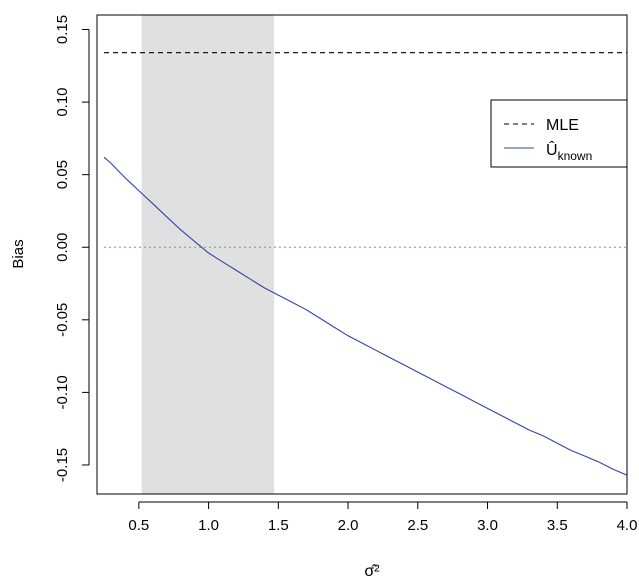  I want to click on legend-label-uknown: Ûknown, so click(569, 151).